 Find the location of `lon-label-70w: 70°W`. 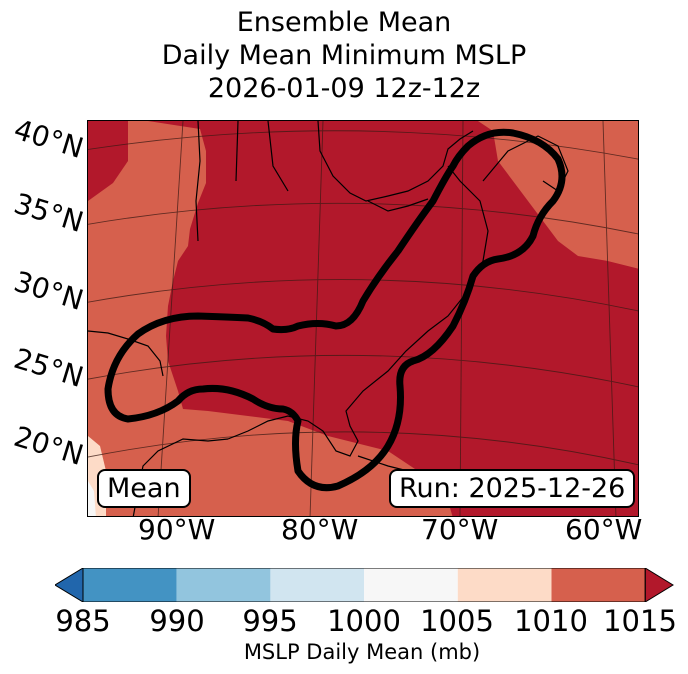

lon-label-70w: 70°W is located at coordinates (460, 529).